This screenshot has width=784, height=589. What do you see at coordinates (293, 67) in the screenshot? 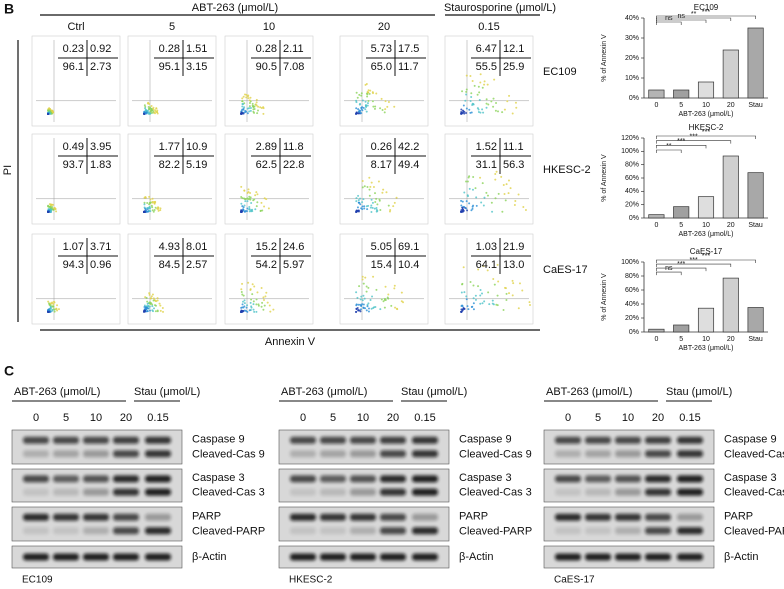
I see `quadrant-value: 7.08` at bounding box center [293, 67].